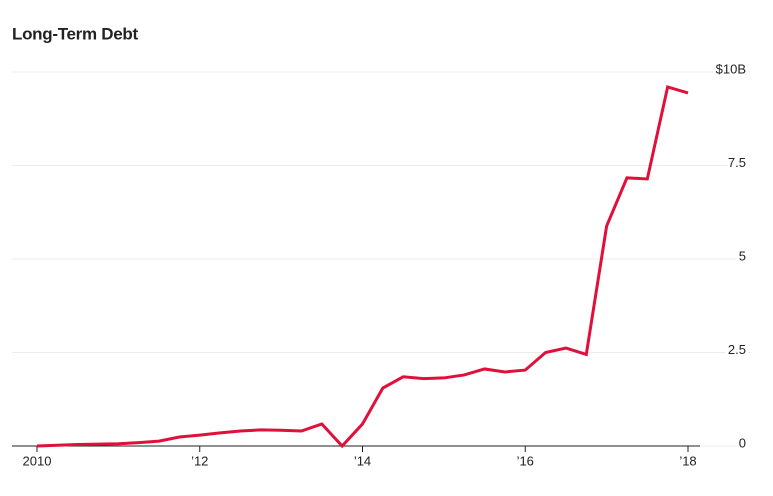 Image resolution: width=773 pixels, height=496 pixels. Describe the element at coordinates (742, 442) in the screenshot. I see `y-tick-label: 0` at that location.